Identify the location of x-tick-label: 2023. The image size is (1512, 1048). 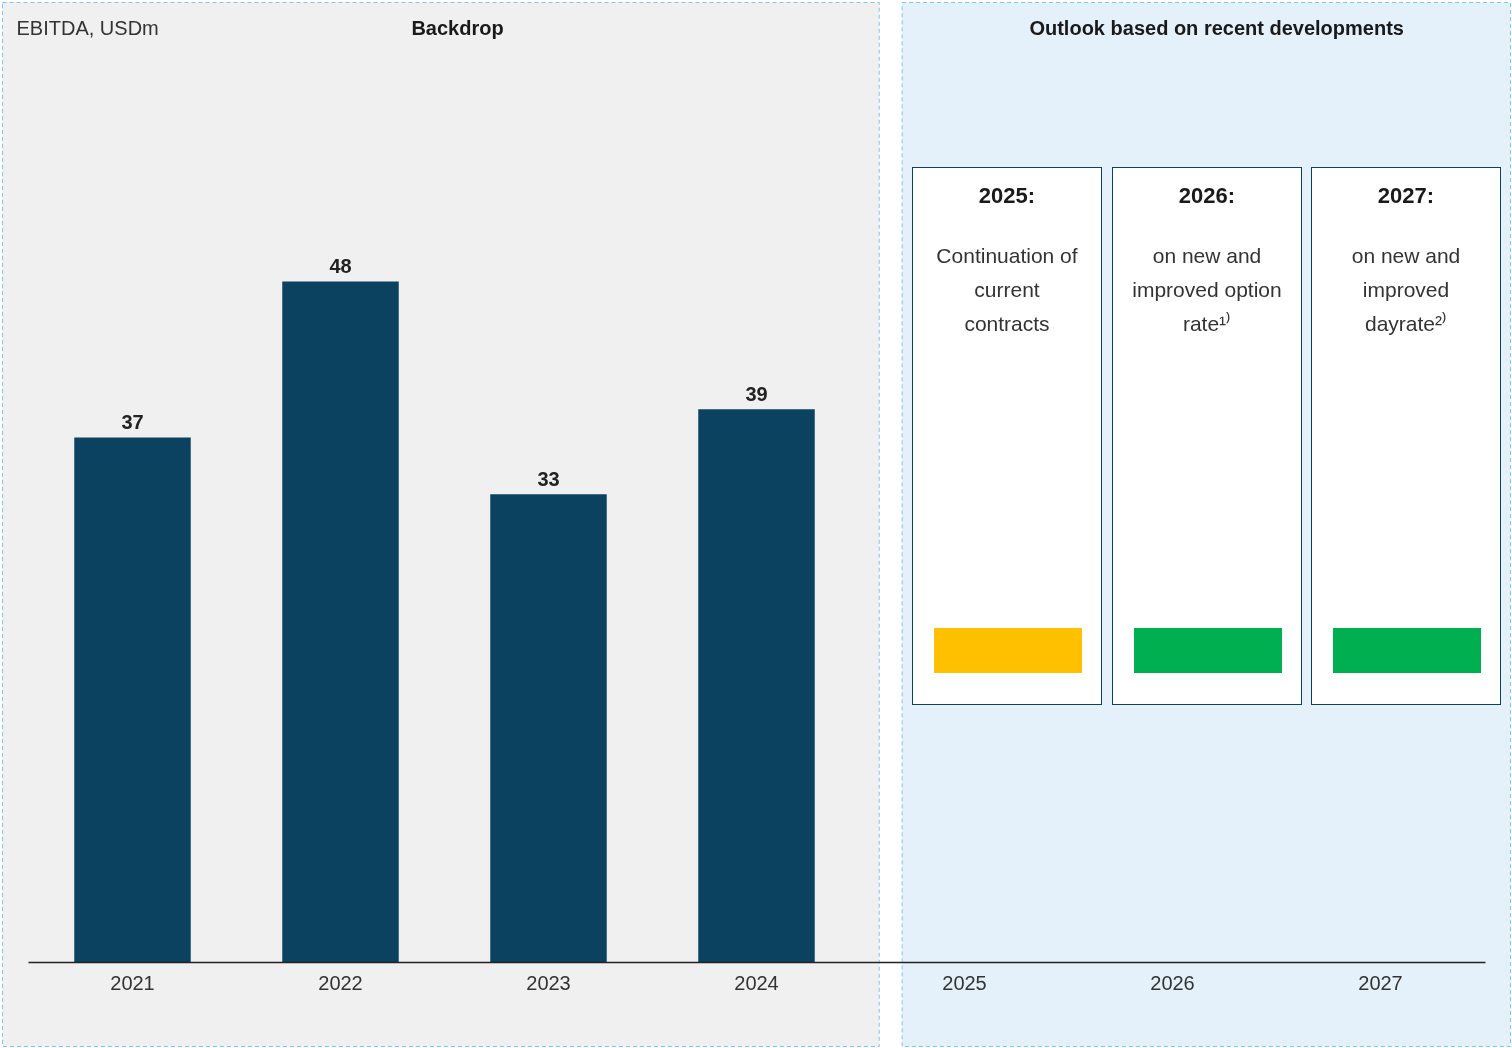
(548, 982).